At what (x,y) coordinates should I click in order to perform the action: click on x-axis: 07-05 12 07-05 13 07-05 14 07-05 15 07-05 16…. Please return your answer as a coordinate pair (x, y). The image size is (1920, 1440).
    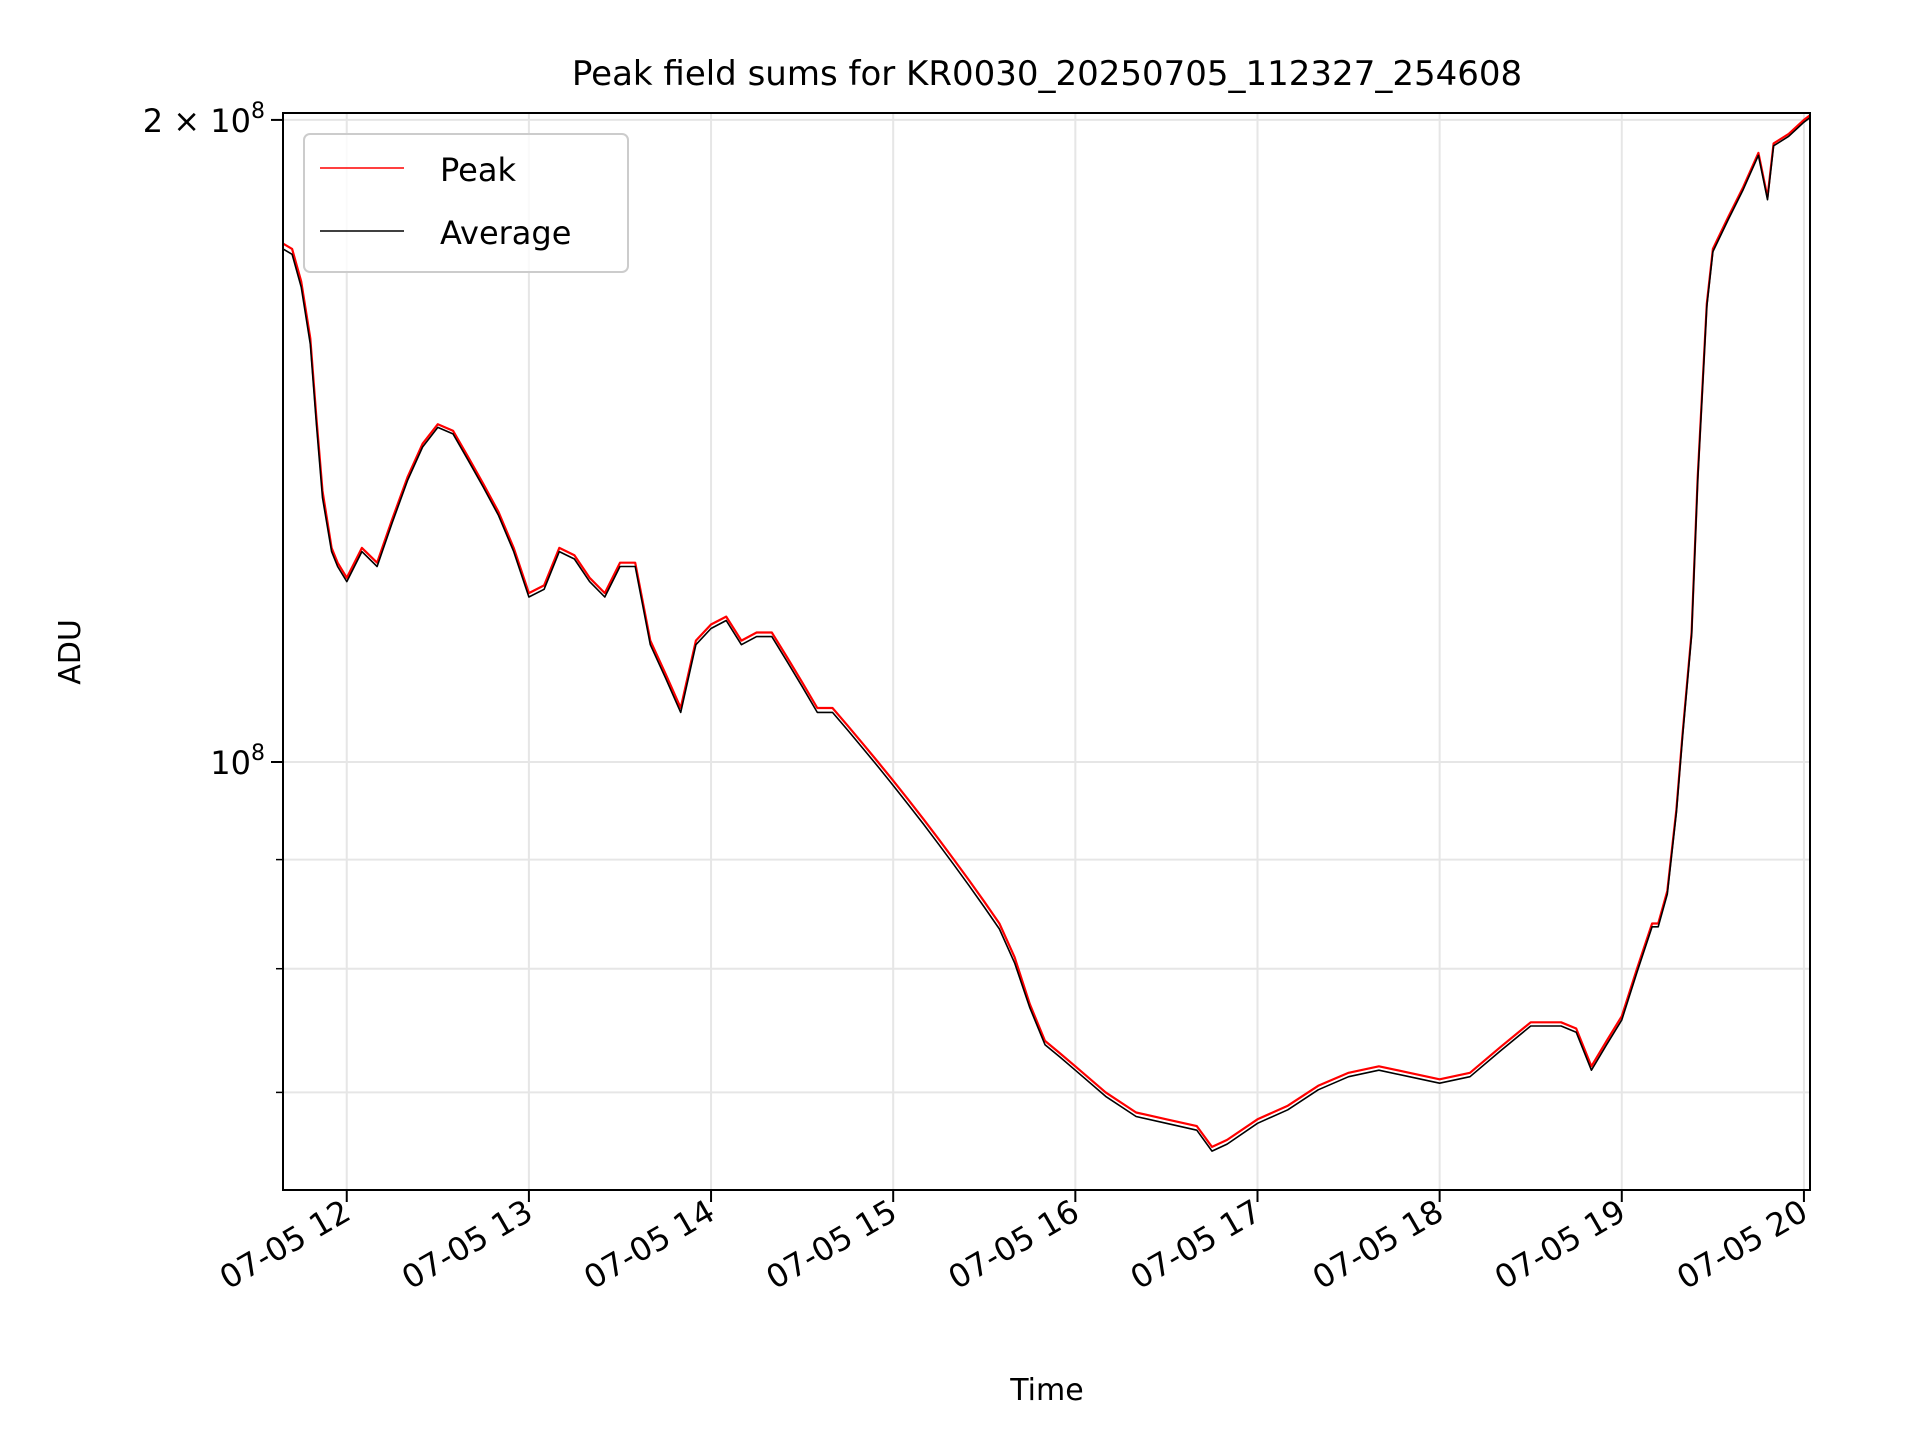
    Looking at the image, I should click on (1013, 1243).